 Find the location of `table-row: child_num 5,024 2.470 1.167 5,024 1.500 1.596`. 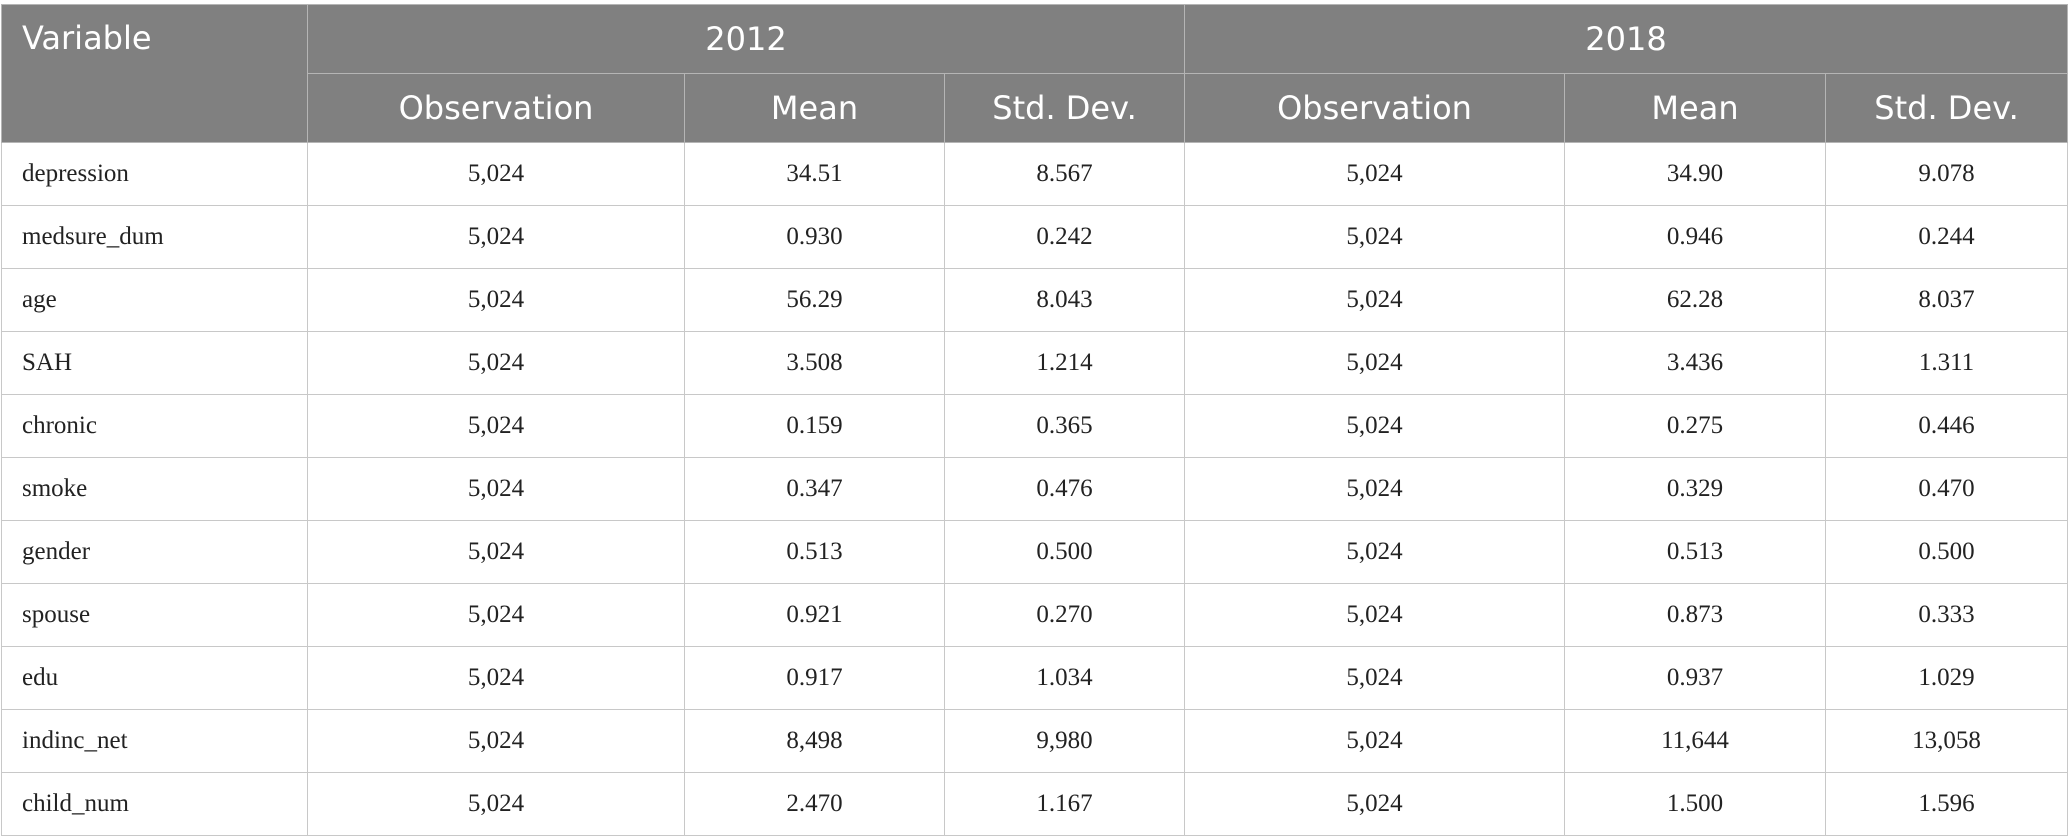

table-row: child_num 5,024 2.470 1.167 5,024 1.500 1.596 is located at coordinates (1034, 804).